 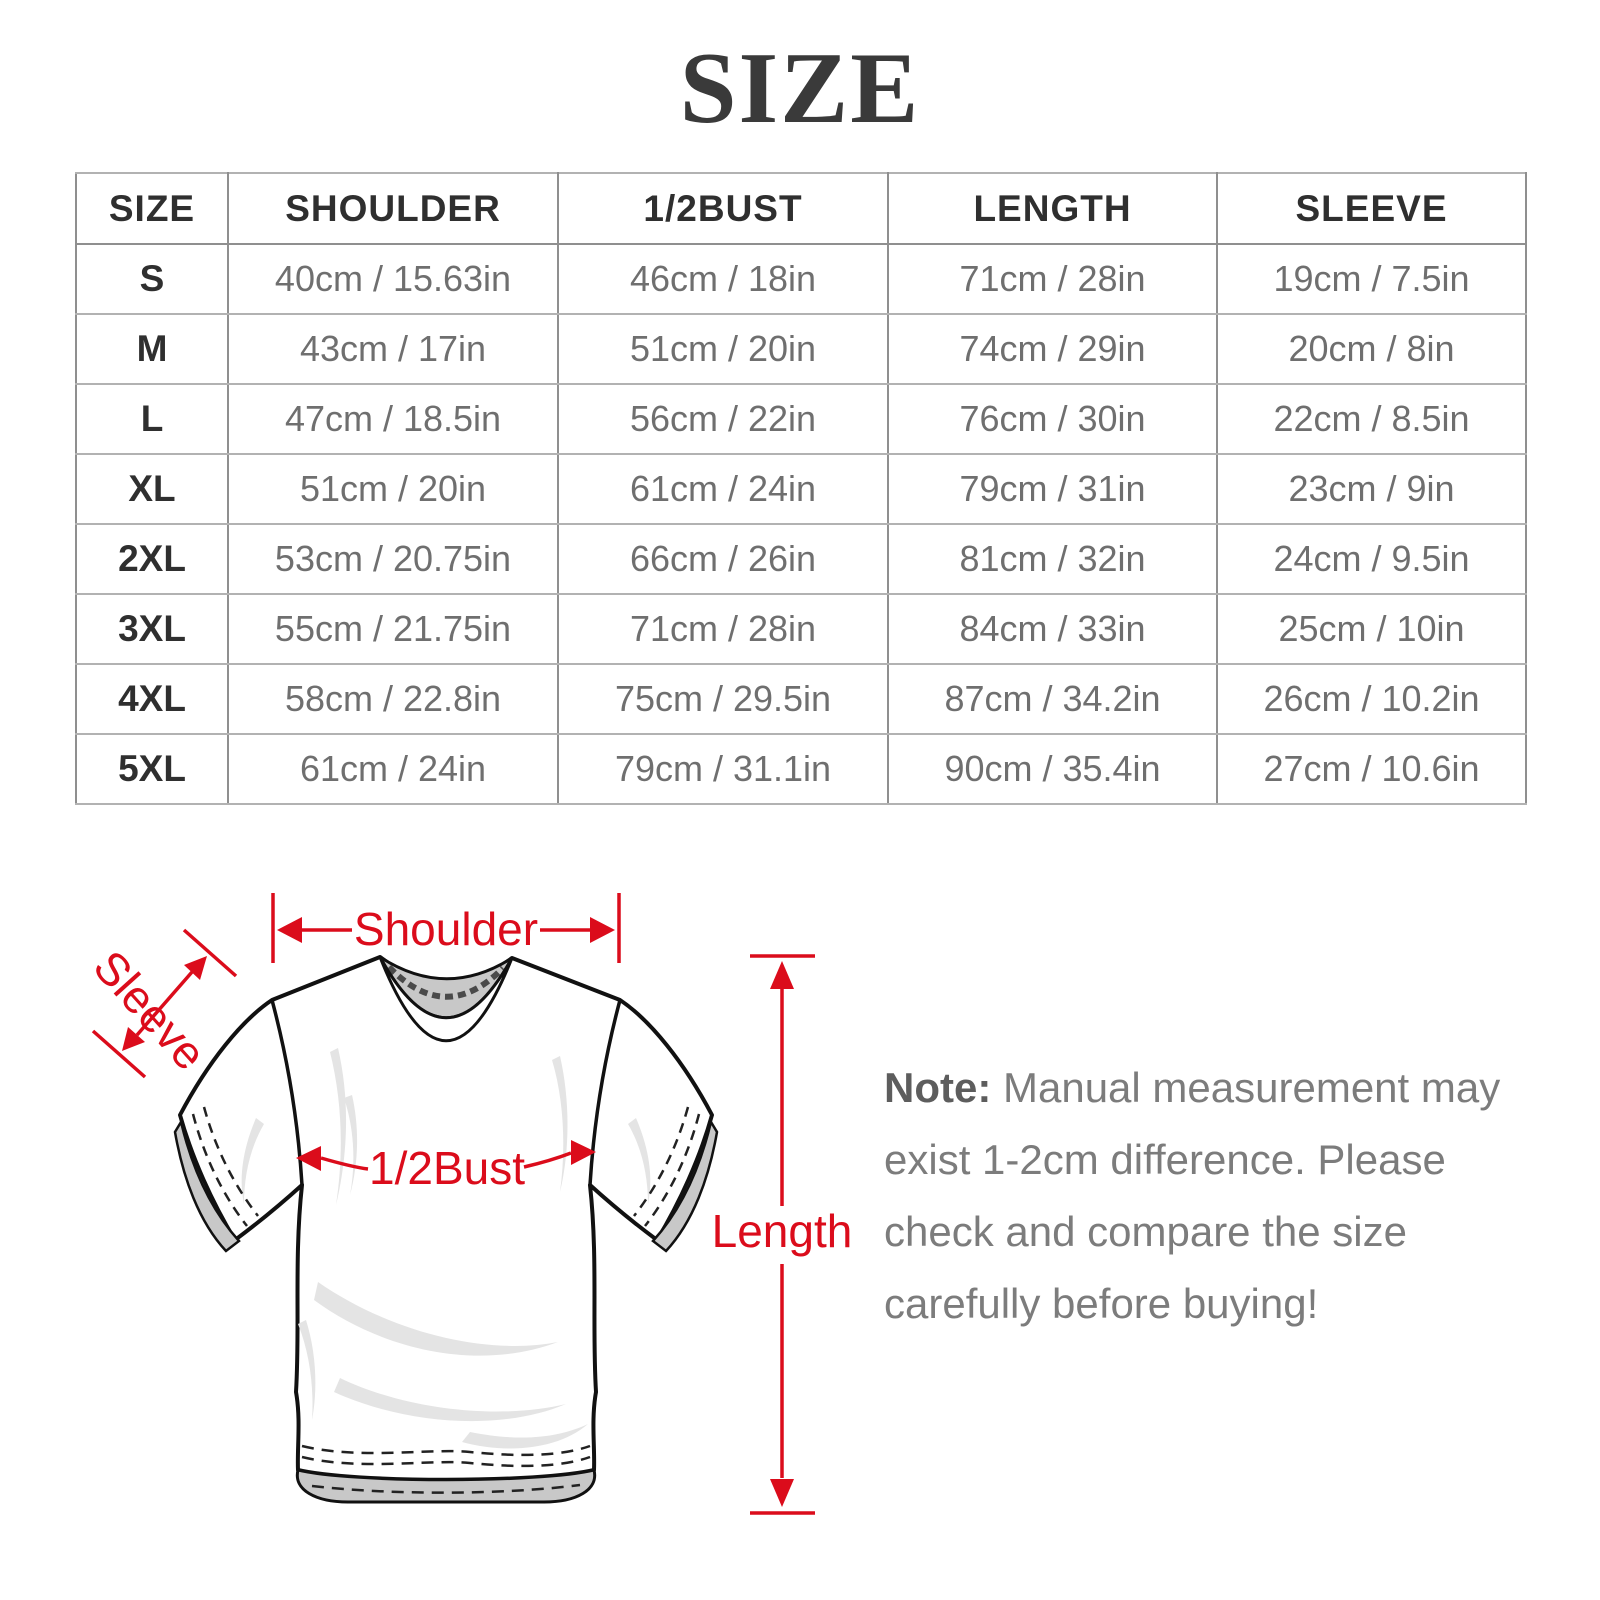 I want to click on shoulder-cell: 47cm / 18.5in, so click(x=393, y=419).